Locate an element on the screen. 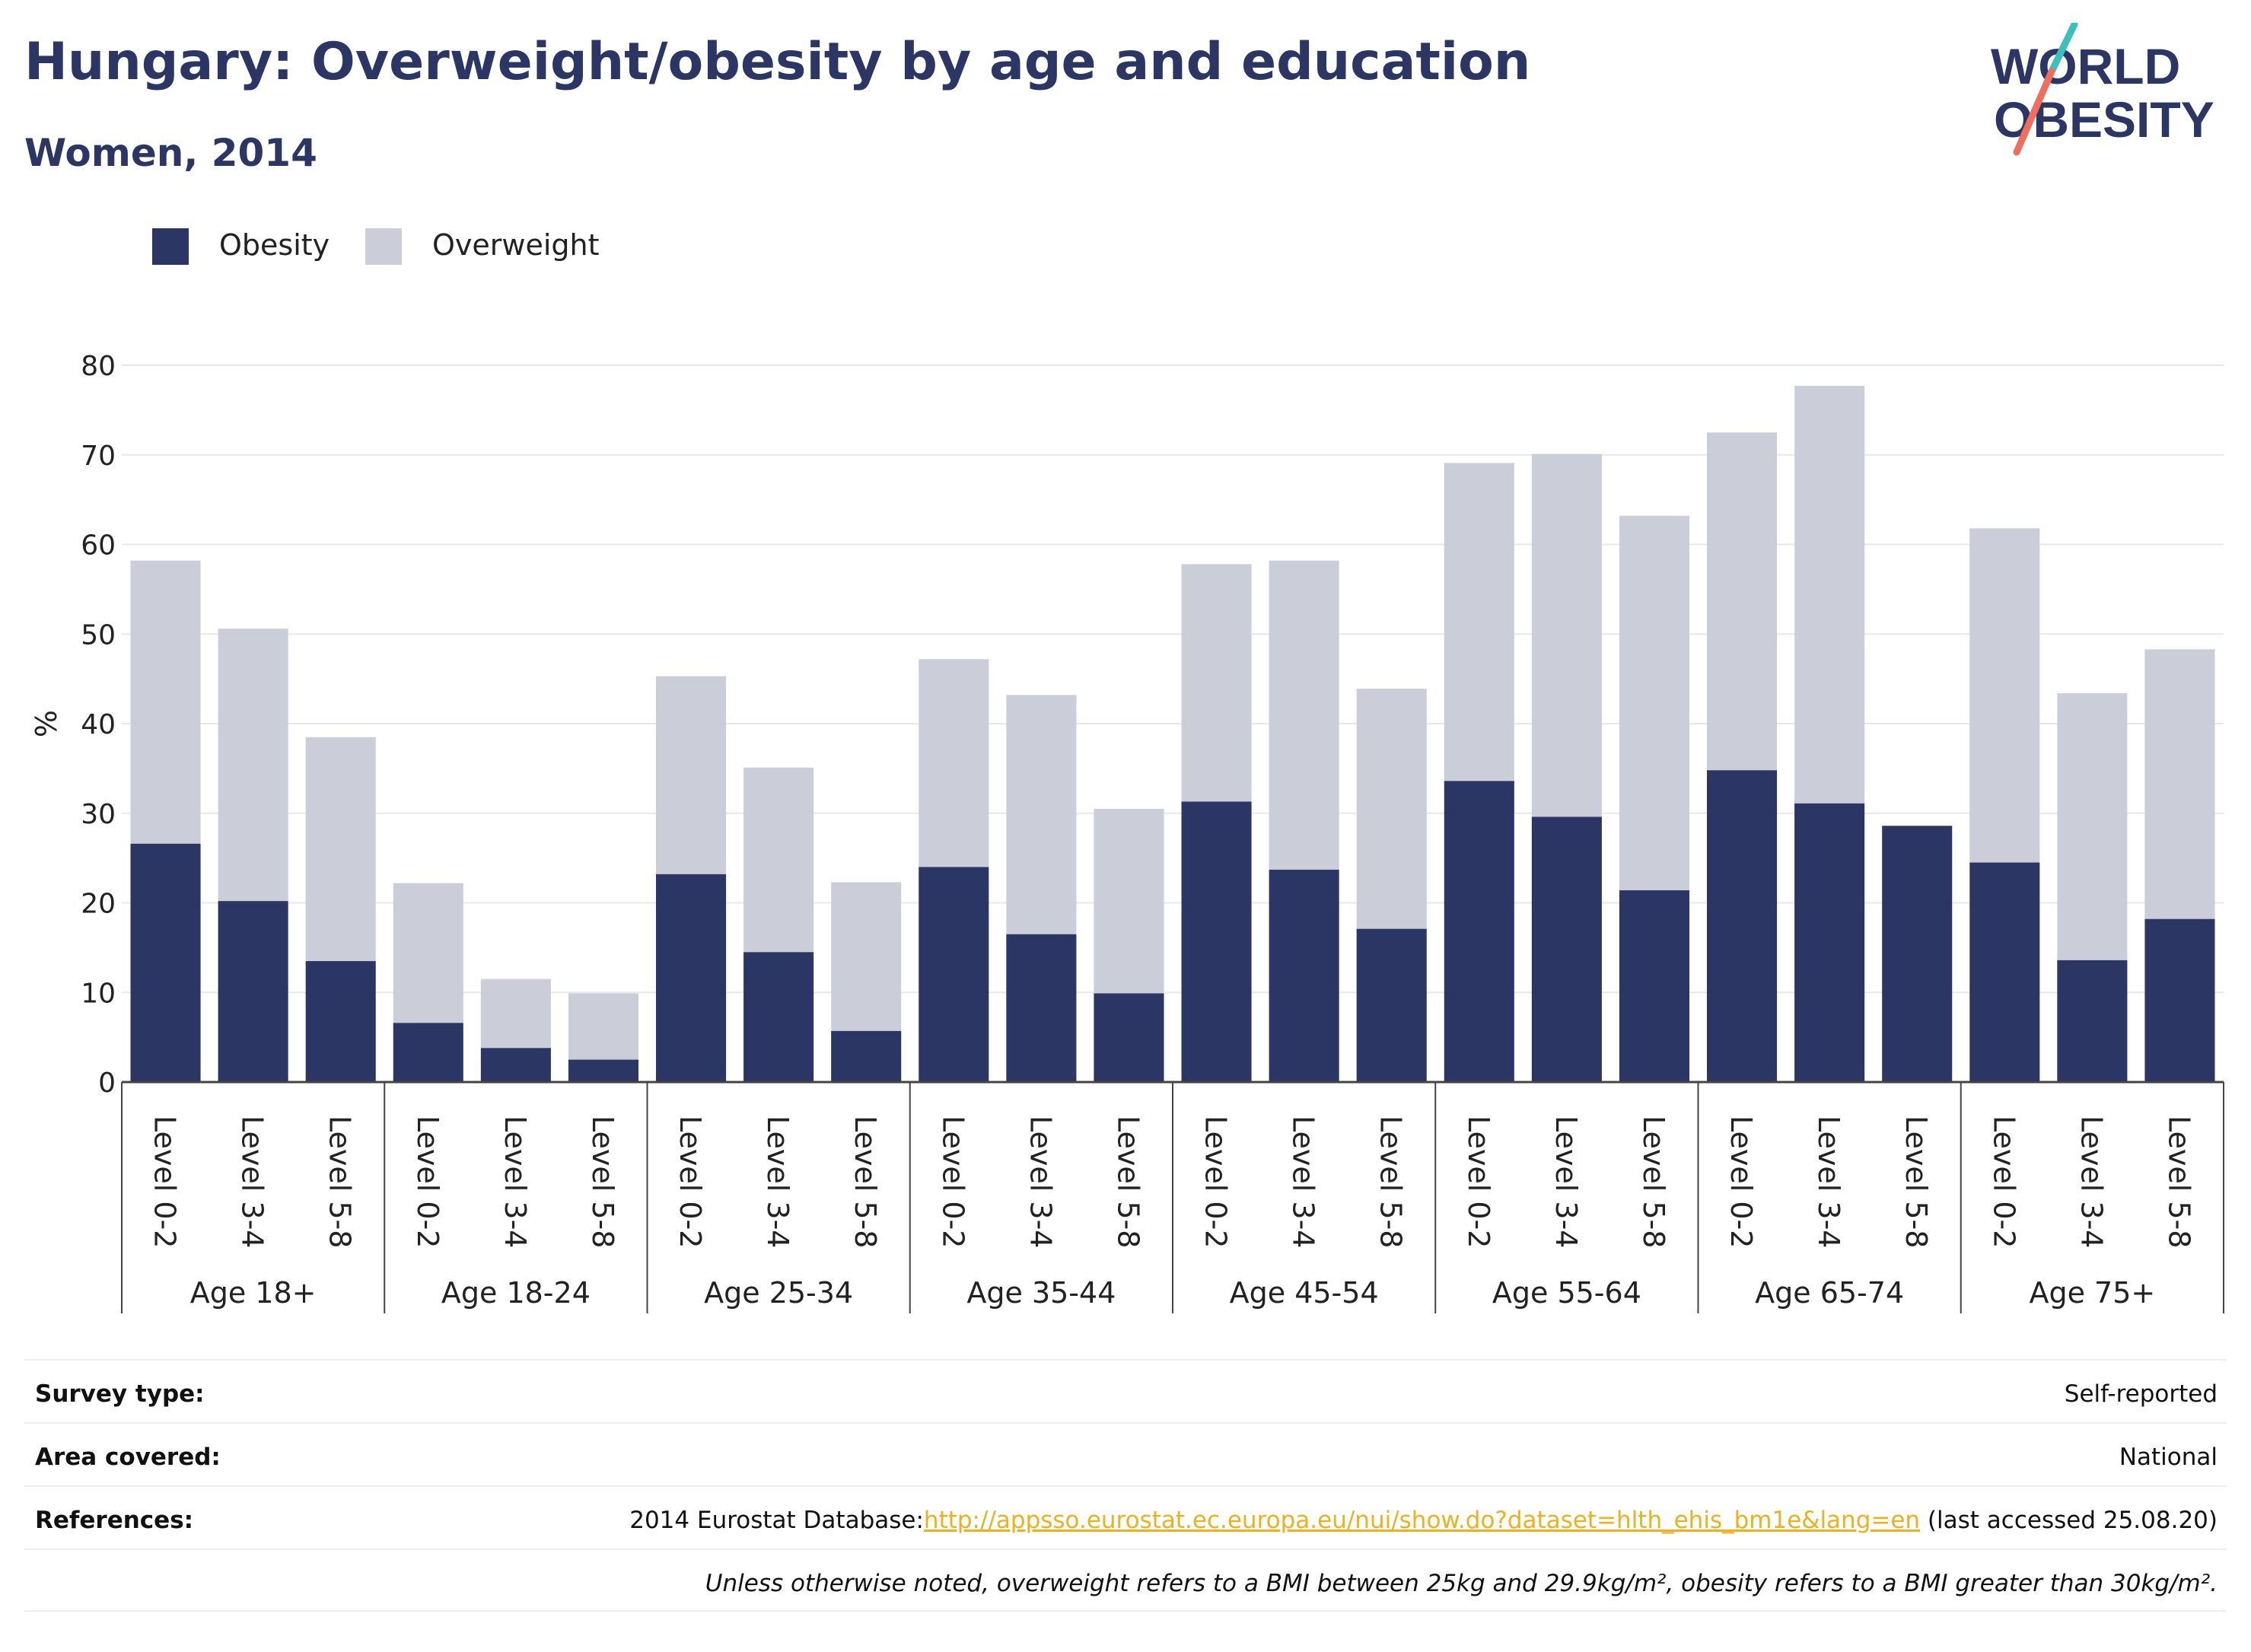  x-group-label: Age 18+ is located at coordinates (253, 1293).